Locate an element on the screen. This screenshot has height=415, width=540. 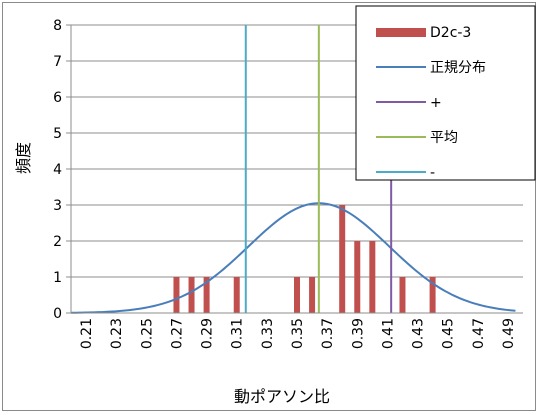
y-tick-label: 8 is located at coordinates (57, 26).